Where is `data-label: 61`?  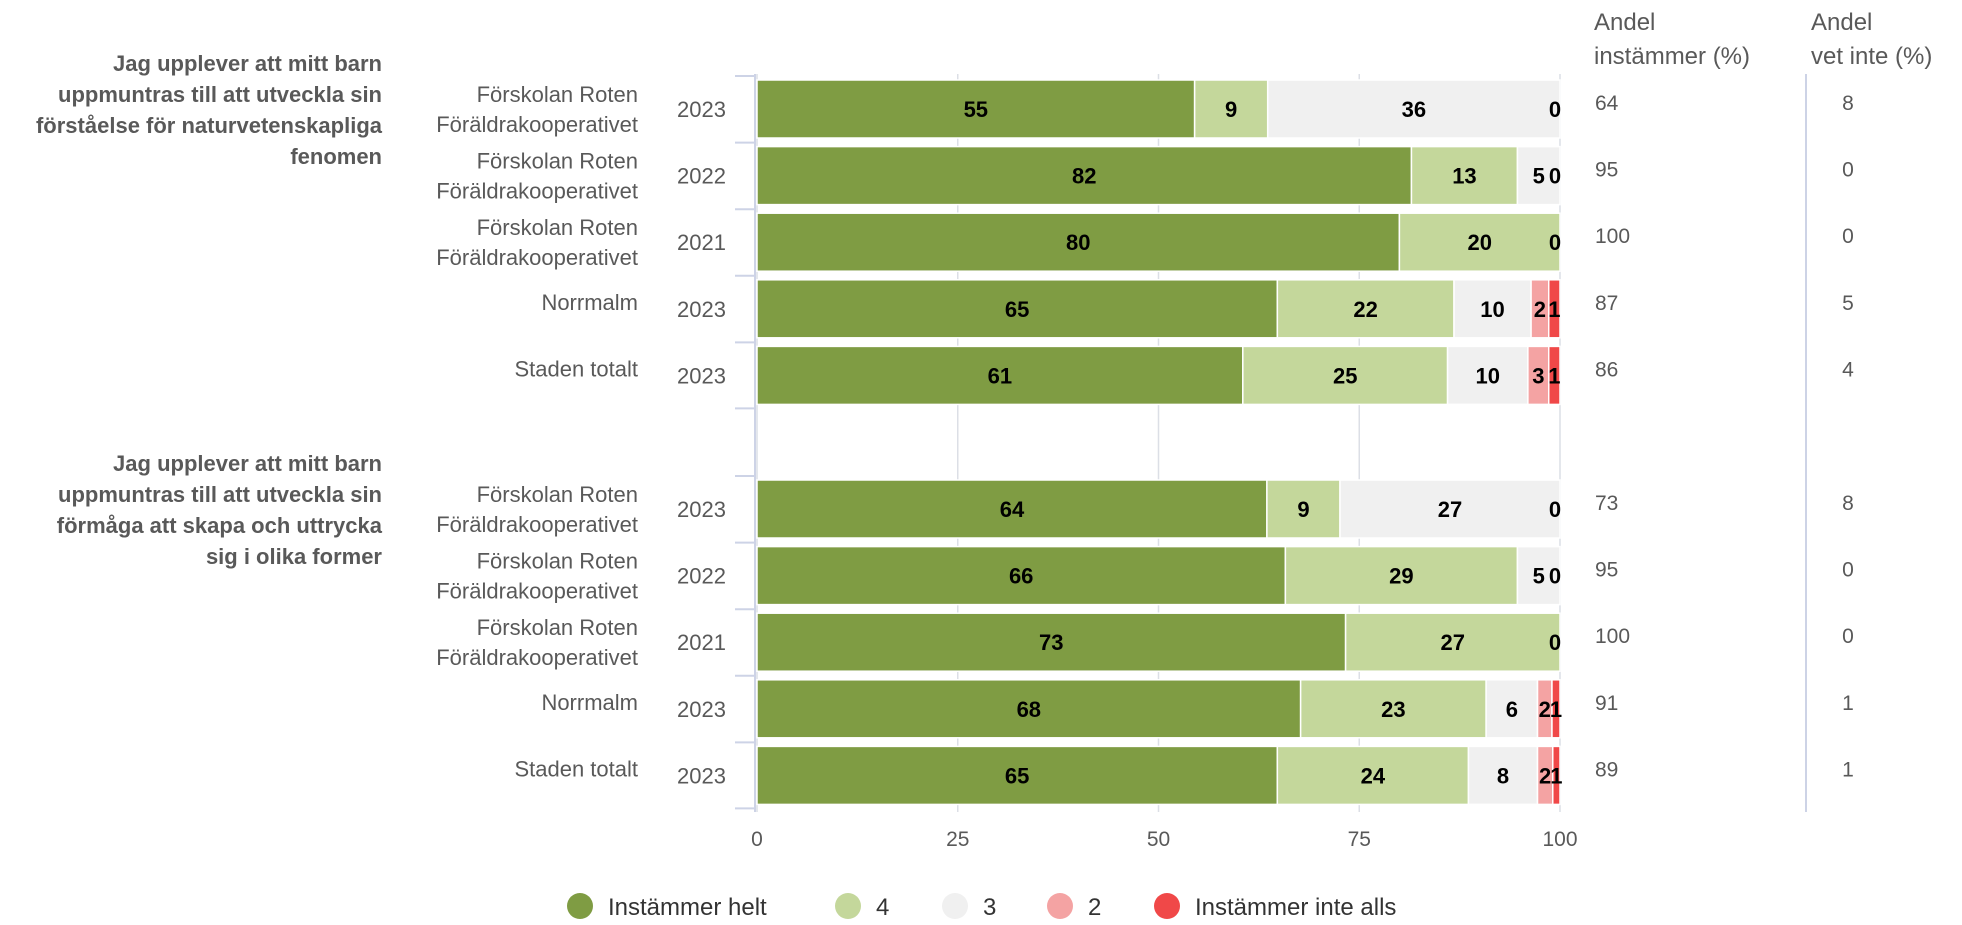
data-label: 61 is located at coordinates (1000, 375).